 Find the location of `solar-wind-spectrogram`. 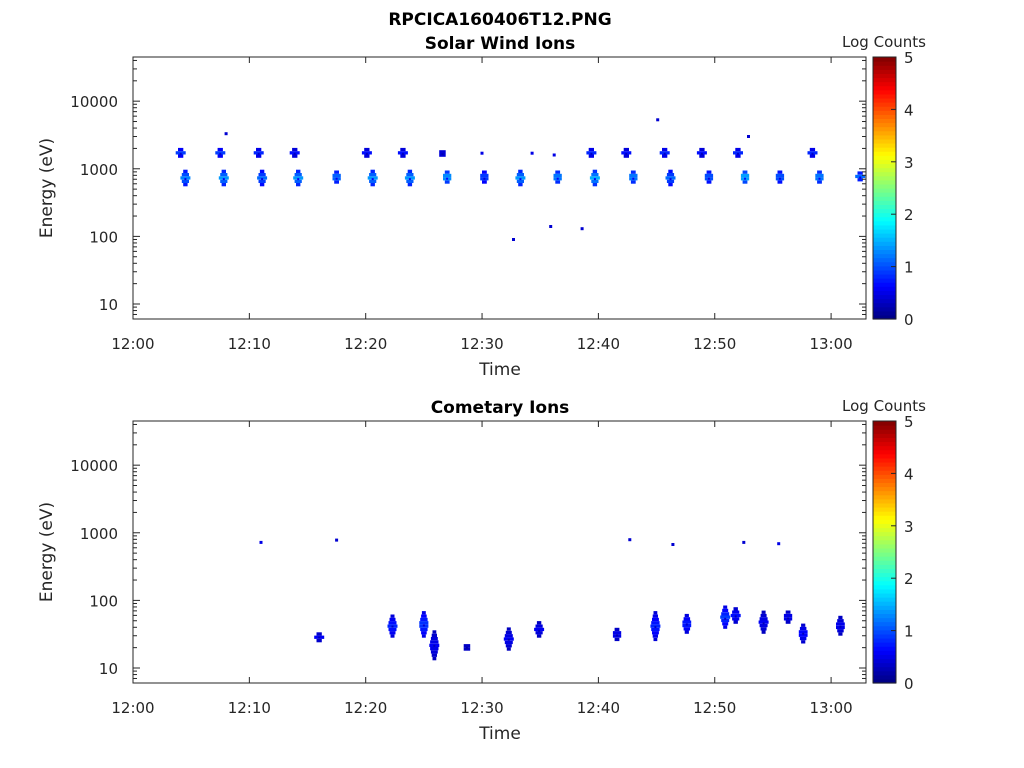

solar-wind-spectrogram is located at coordinates (520, 179).